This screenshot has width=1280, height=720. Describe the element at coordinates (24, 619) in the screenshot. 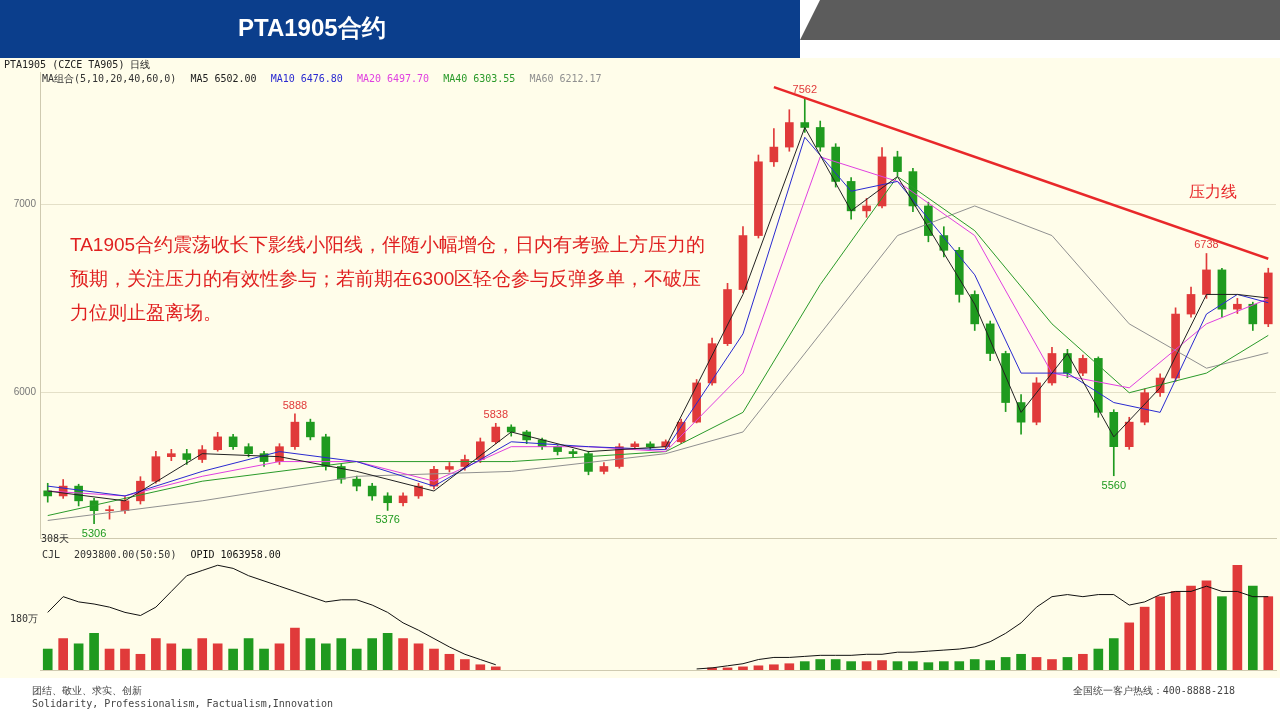

I see `text: 180万` at that location.